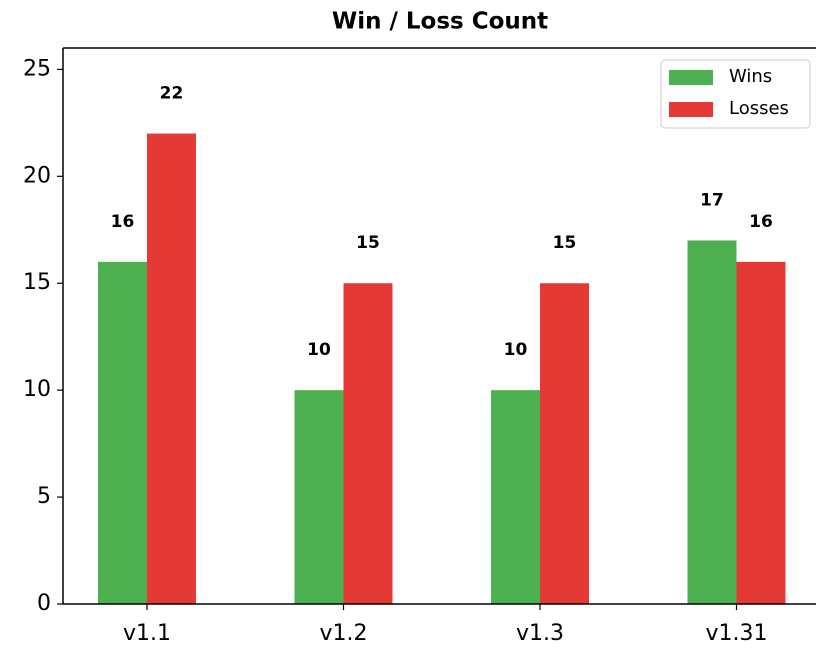 The width and height of the screenshot is (816, 650). I want to click on legend-label: Losses, so click(759, 108).